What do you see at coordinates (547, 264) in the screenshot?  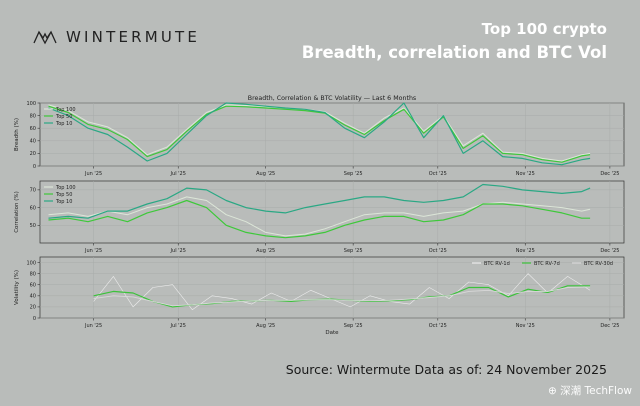 I see `legend-label: BTC RV-7d` at bounding box center [547, 264].